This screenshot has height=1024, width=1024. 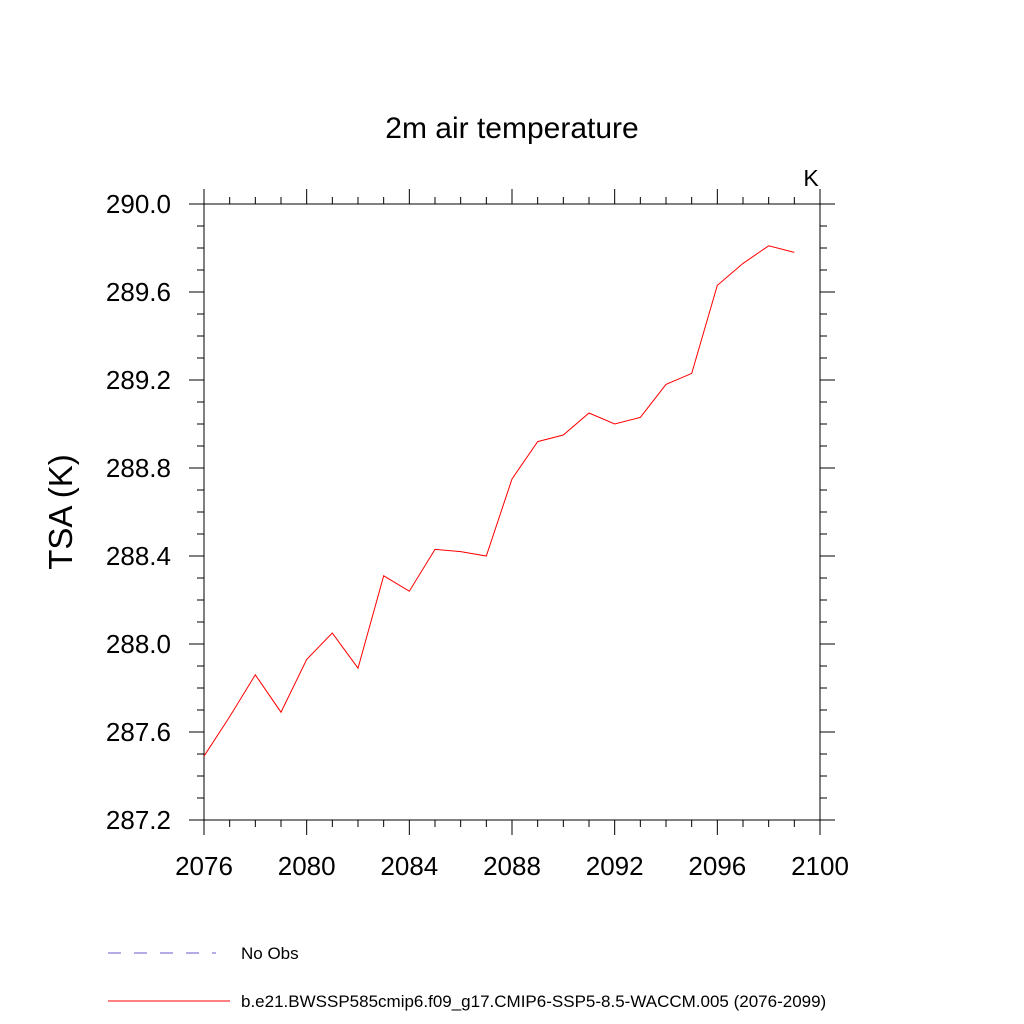 I want to click on y-tick-label: 288.4, so click(x=138, y=556).